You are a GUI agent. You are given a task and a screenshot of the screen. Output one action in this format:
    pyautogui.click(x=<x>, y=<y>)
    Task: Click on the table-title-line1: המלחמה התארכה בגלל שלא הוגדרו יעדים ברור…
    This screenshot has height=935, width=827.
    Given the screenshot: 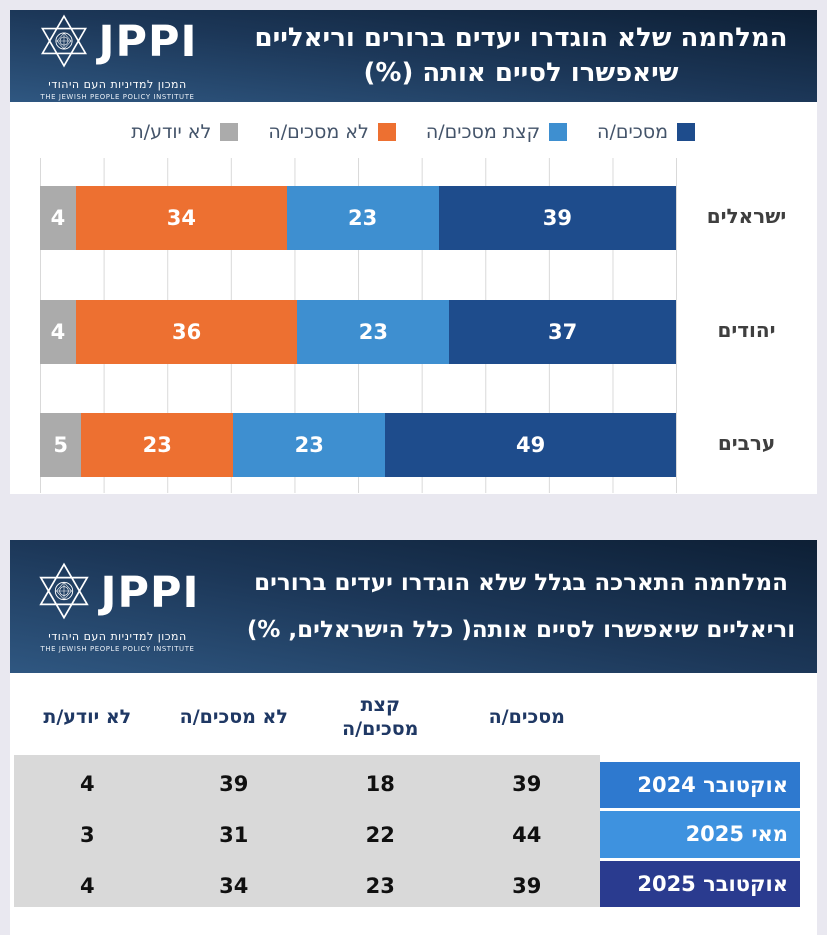 What is the action you would take?
    pyautogui.click(x=521, y=582)
    